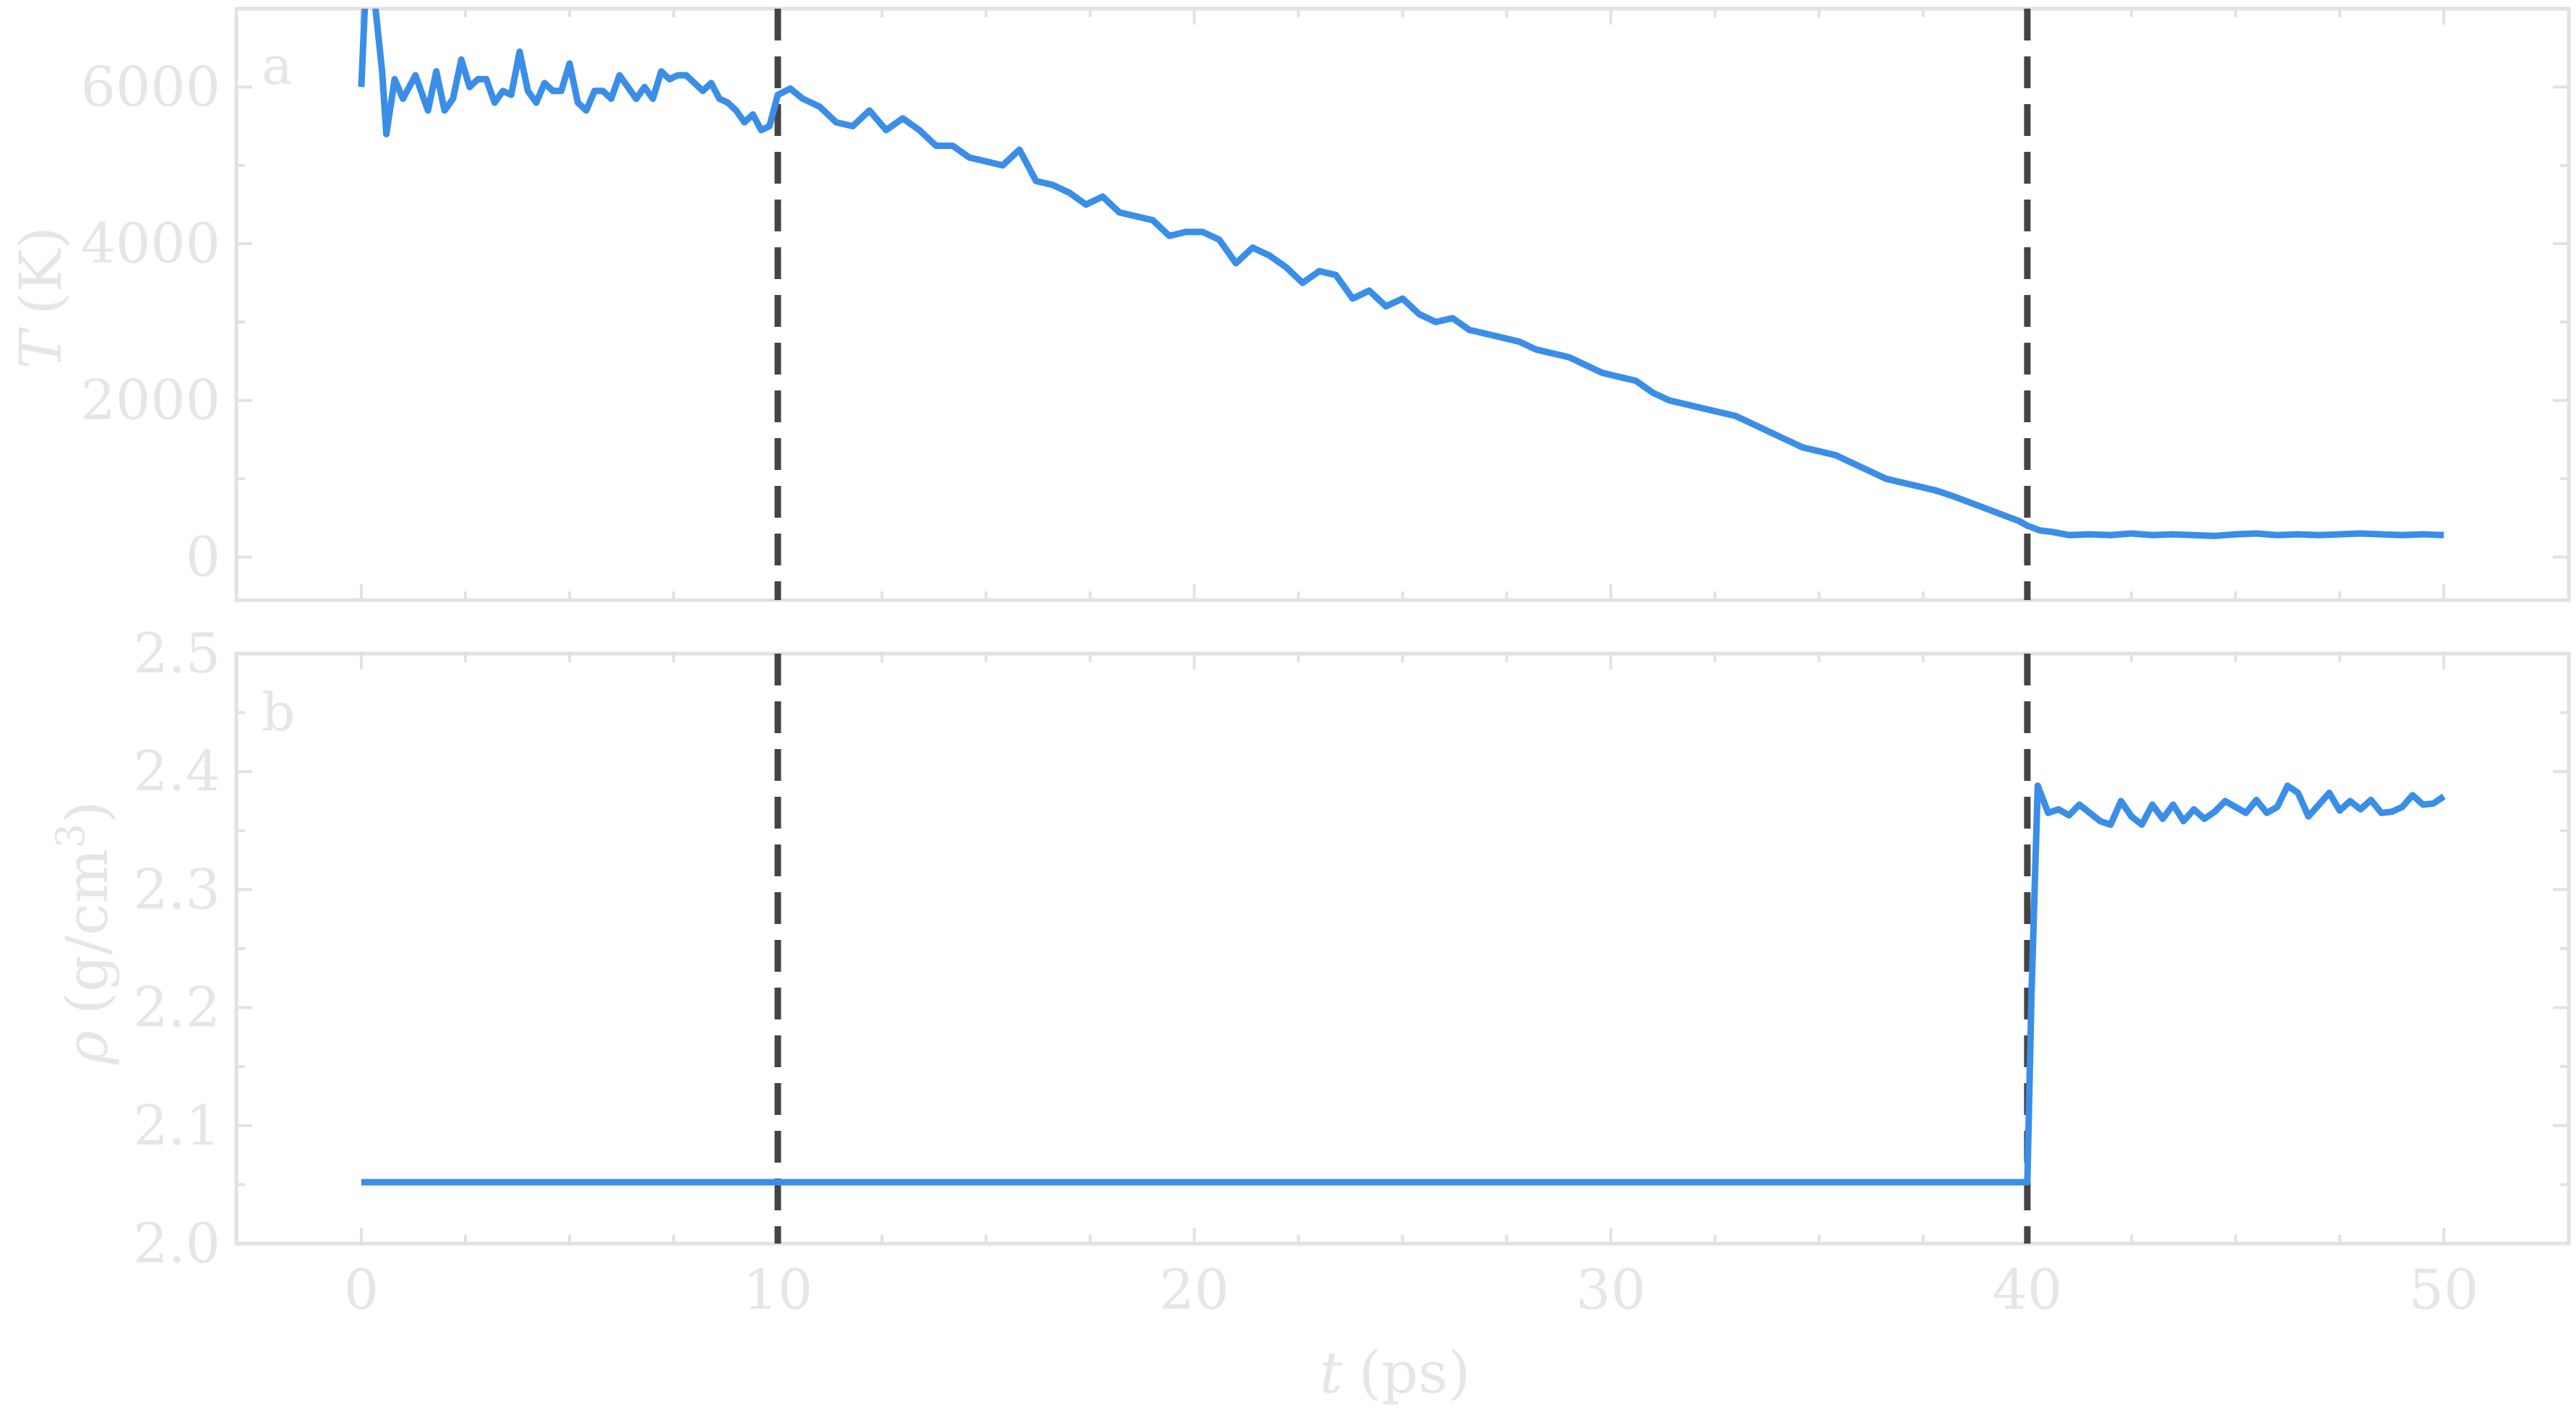 Image resolution: width=2576 pixels, height=1420 pixels. What do you see at coordinates (361, 1289) in the screenshot?
I see `x-tick-label: 0` at bounding box center [361, 1289].